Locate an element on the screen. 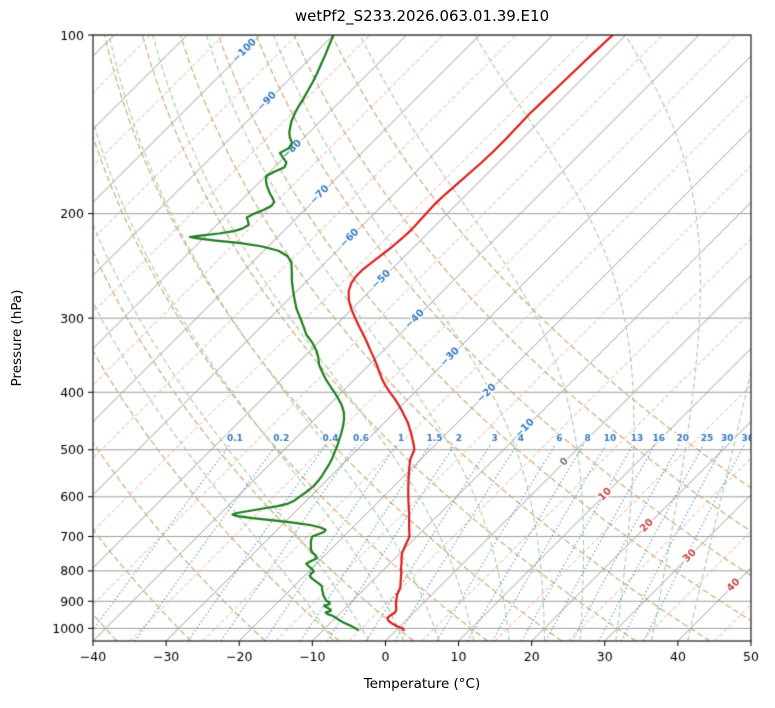 This screenshot has width=775, height=708. y-axis-label: Pressure (hPa) is located at coordinates (17, 338).